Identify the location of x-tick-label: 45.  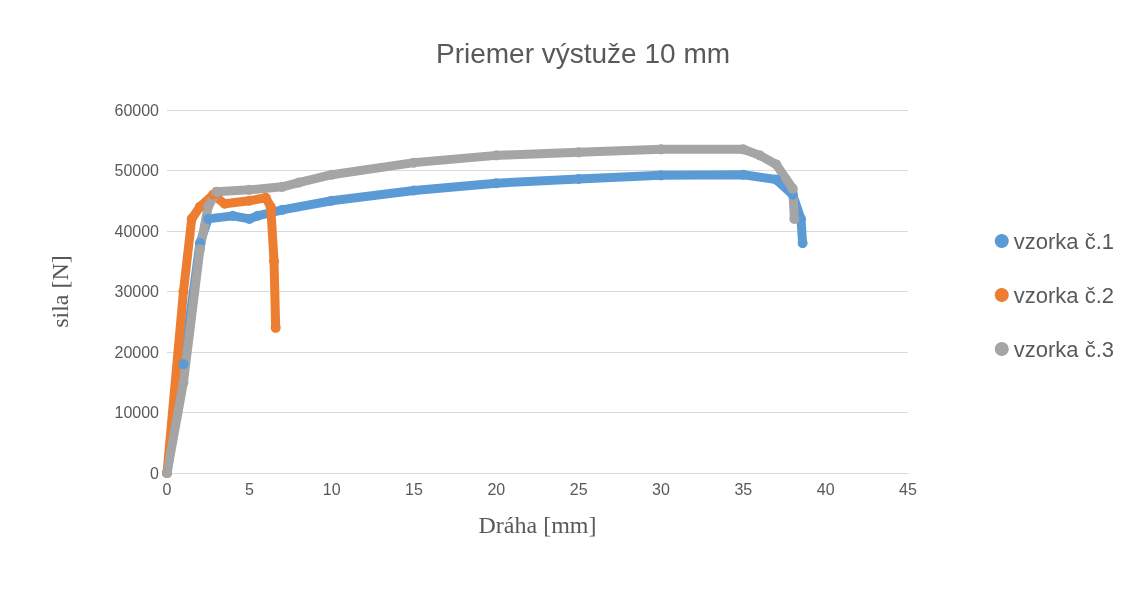
(908, 489).